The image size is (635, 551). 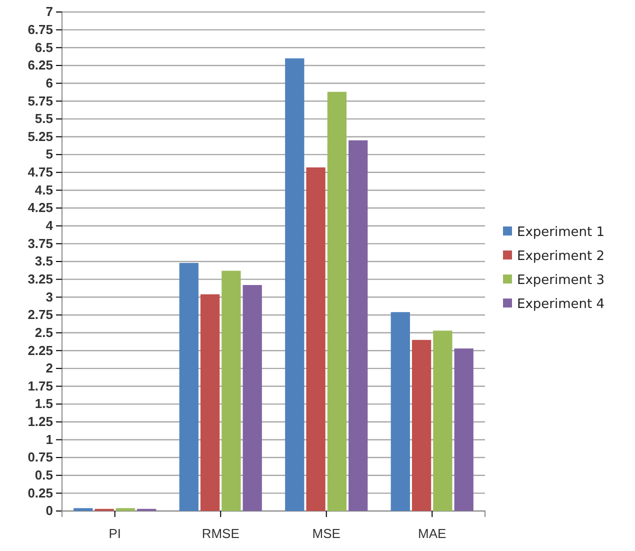 What do you see at coordinates (40, 386) in the screenshot?
I see `y-tick-label: 1.75` at bounding box center [40, 386].